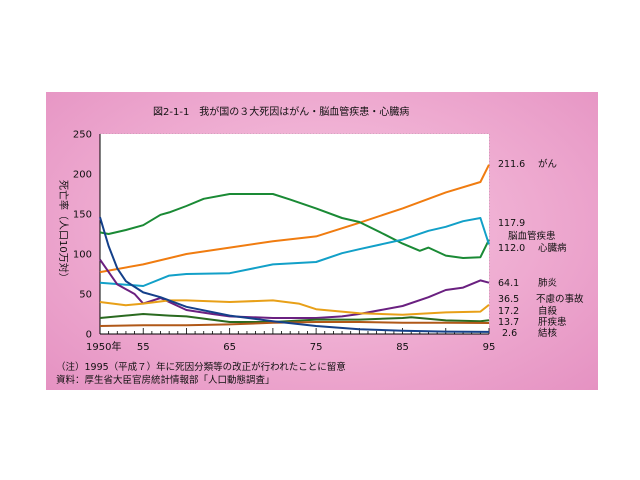  What do you see at coordinates (511, 164) in the screenshot?
I see `series-value-label: 211.6` at bounding box center [511, 164].